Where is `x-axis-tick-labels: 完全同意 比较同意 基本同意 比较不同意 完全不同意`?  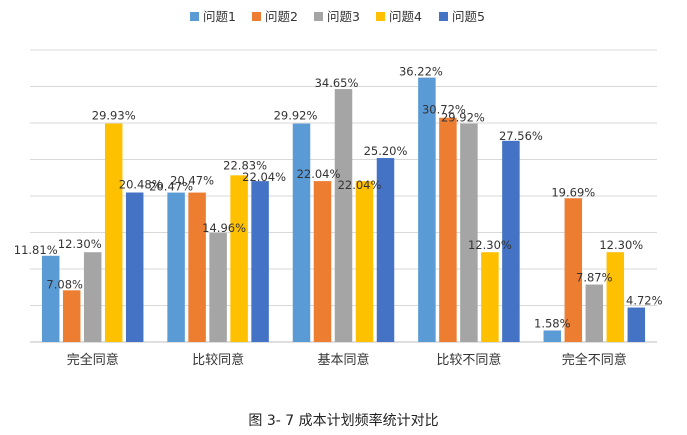
x-axis-tick-labels: 完全同意 比较同意 基本同意 比较不同意 完全不同意 is located at coordinates (347, 360).